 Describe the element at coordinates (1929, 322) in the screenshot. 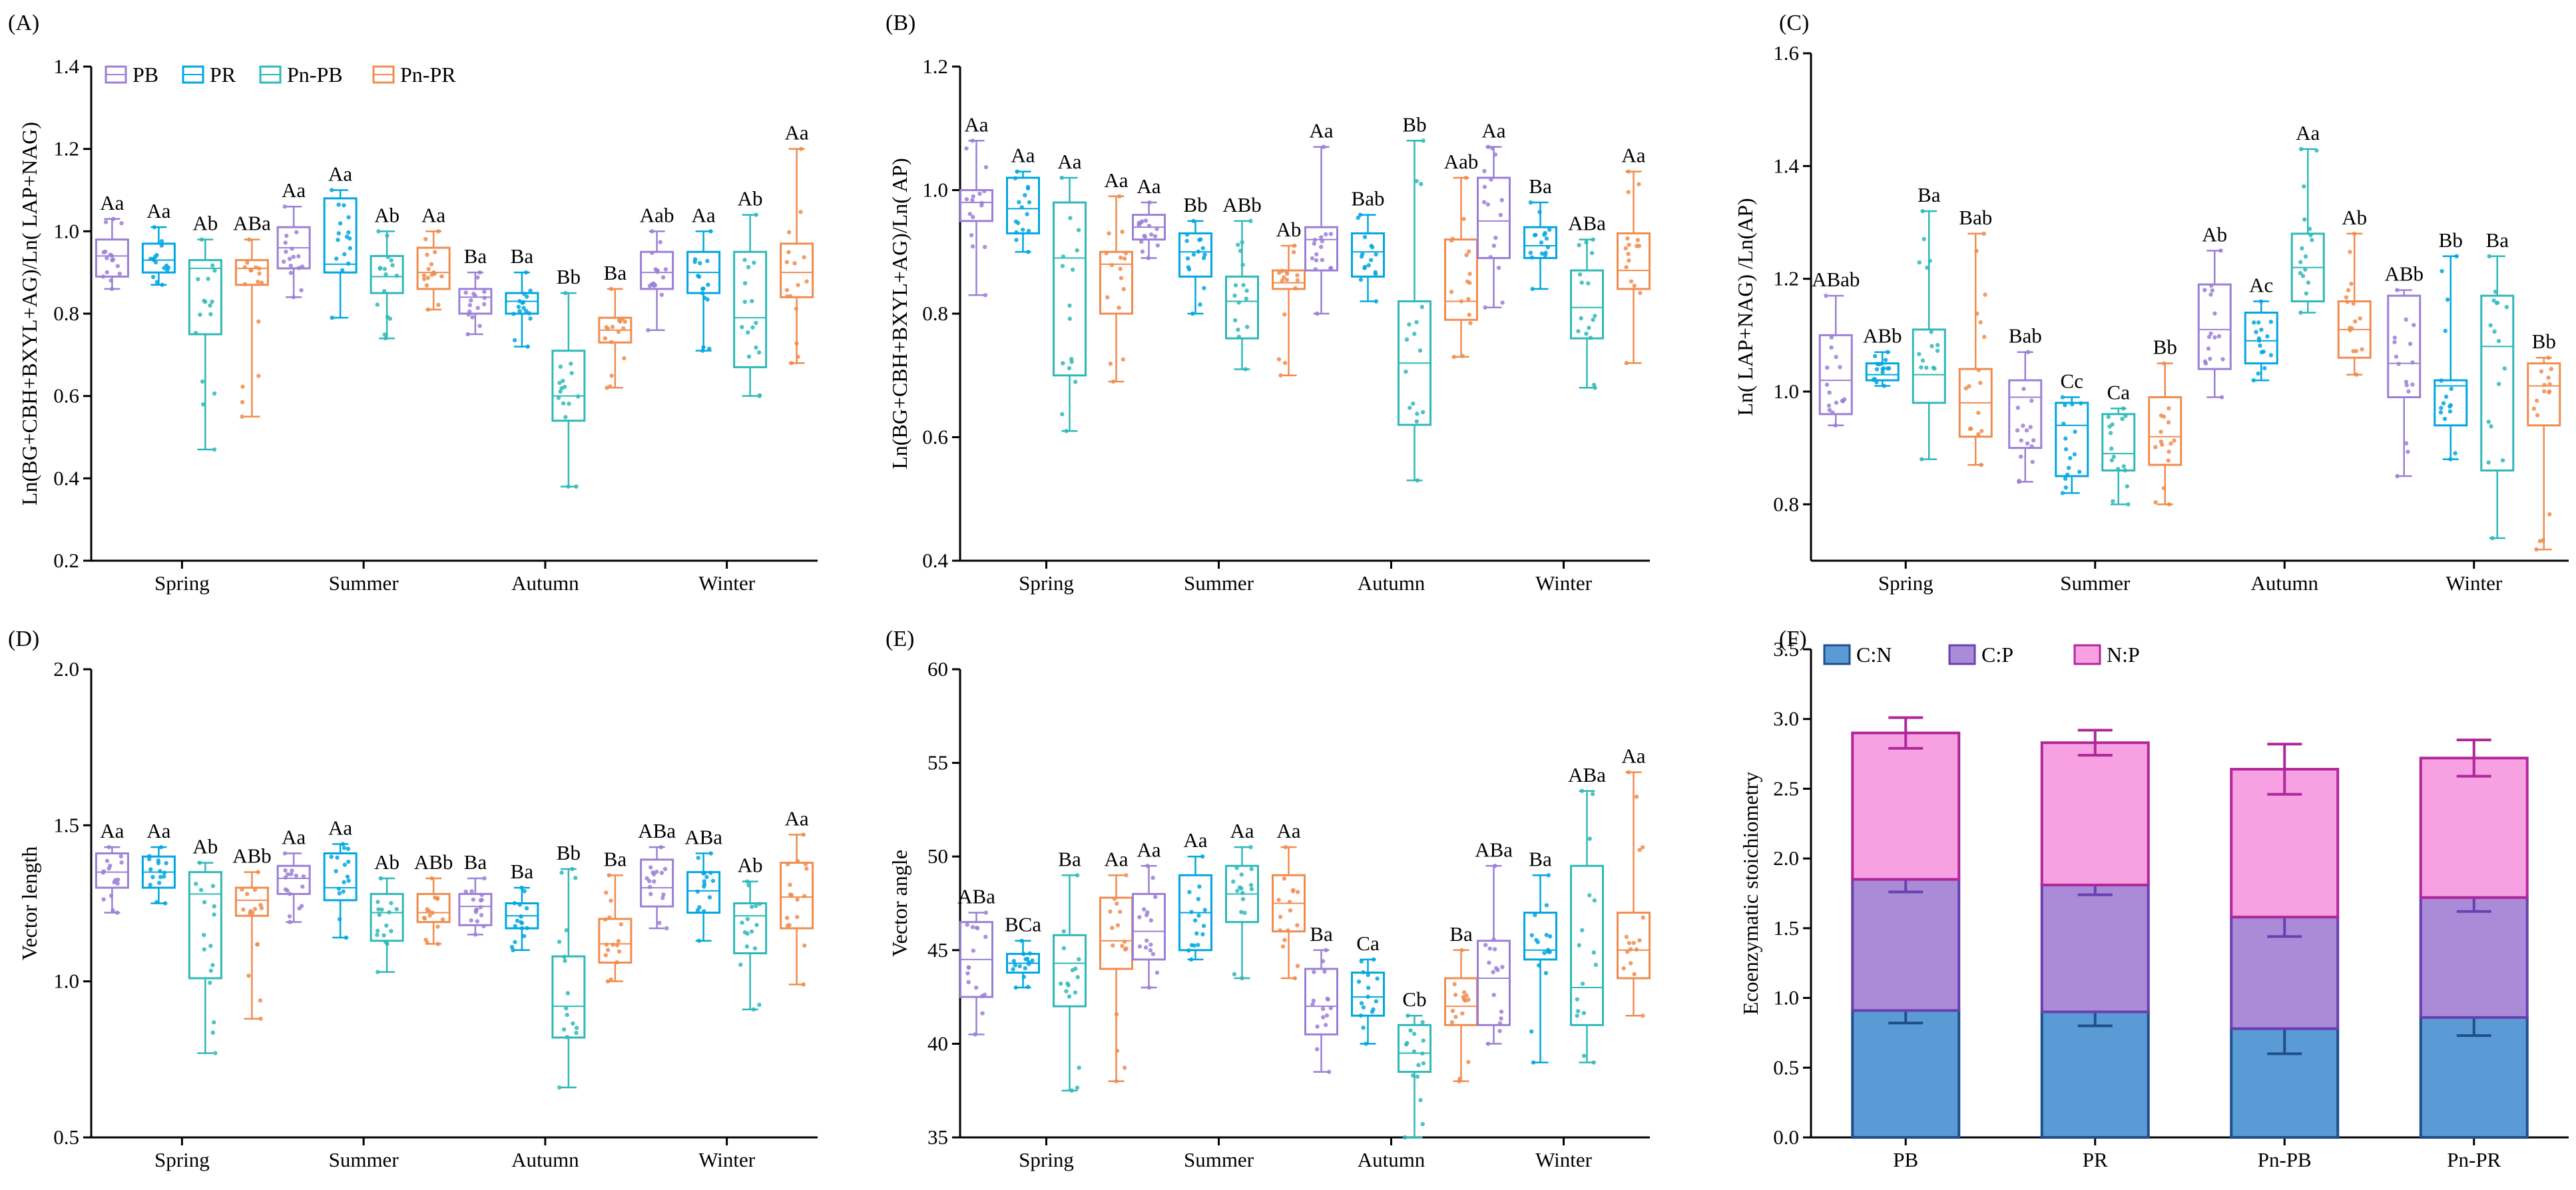

I see `box-pn-pb: Ba` at that location.